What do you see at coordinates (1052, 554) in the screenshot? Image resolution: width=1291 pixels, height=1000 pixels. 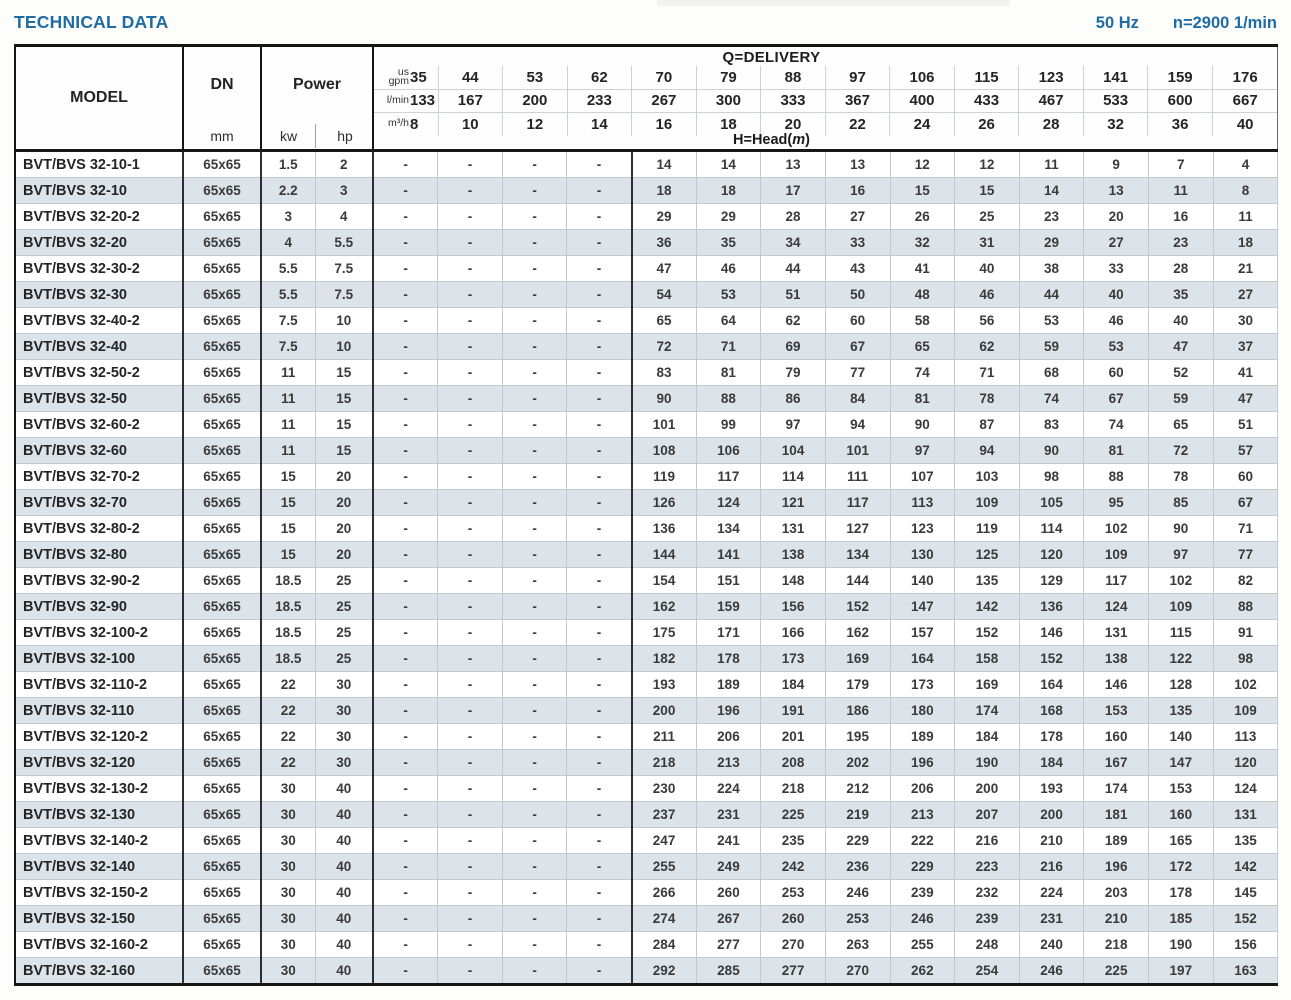 I see `head-cell: 120` at bounding box center [1052, 554].